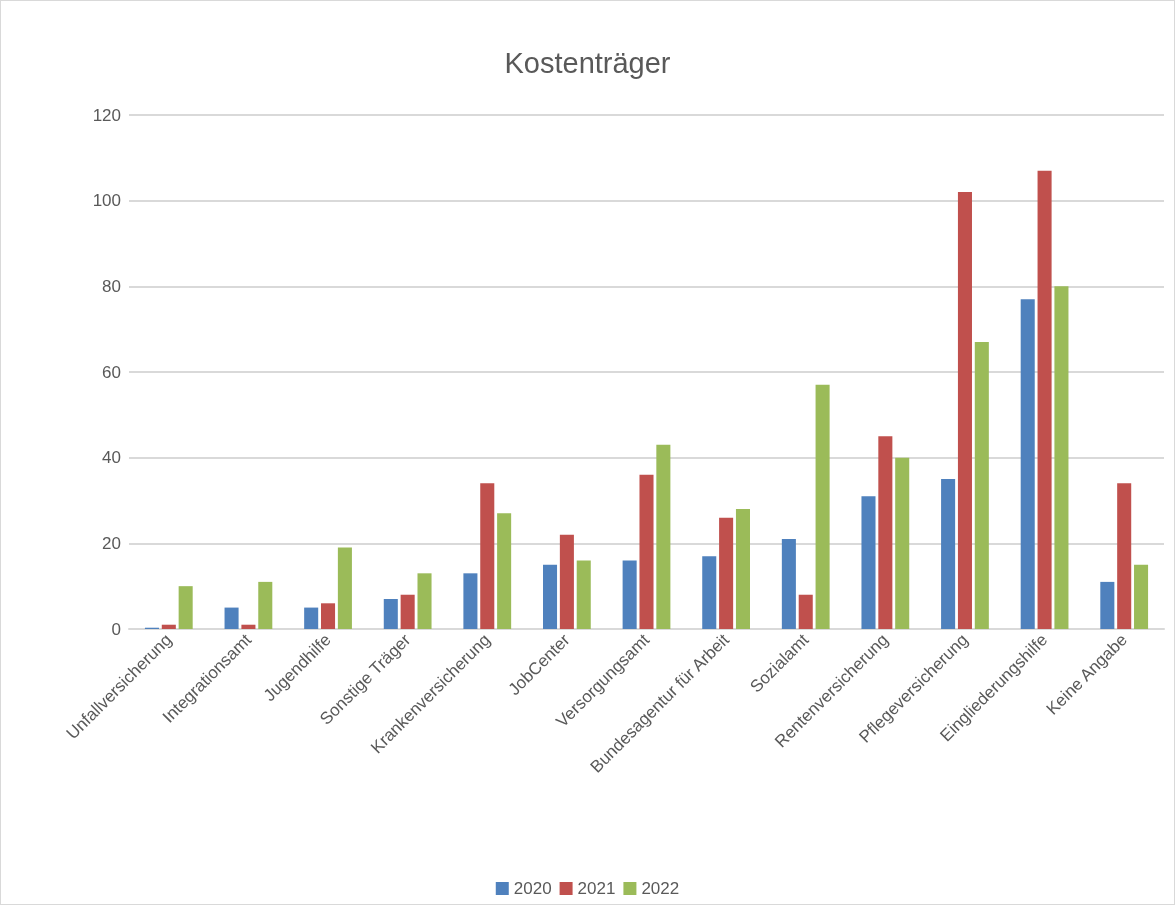 The width and height of the screenshot is (1175, 905). Describe the element at coordinates (106, 201) in the screenshot. I see `y-tick-label: 100` at that location.